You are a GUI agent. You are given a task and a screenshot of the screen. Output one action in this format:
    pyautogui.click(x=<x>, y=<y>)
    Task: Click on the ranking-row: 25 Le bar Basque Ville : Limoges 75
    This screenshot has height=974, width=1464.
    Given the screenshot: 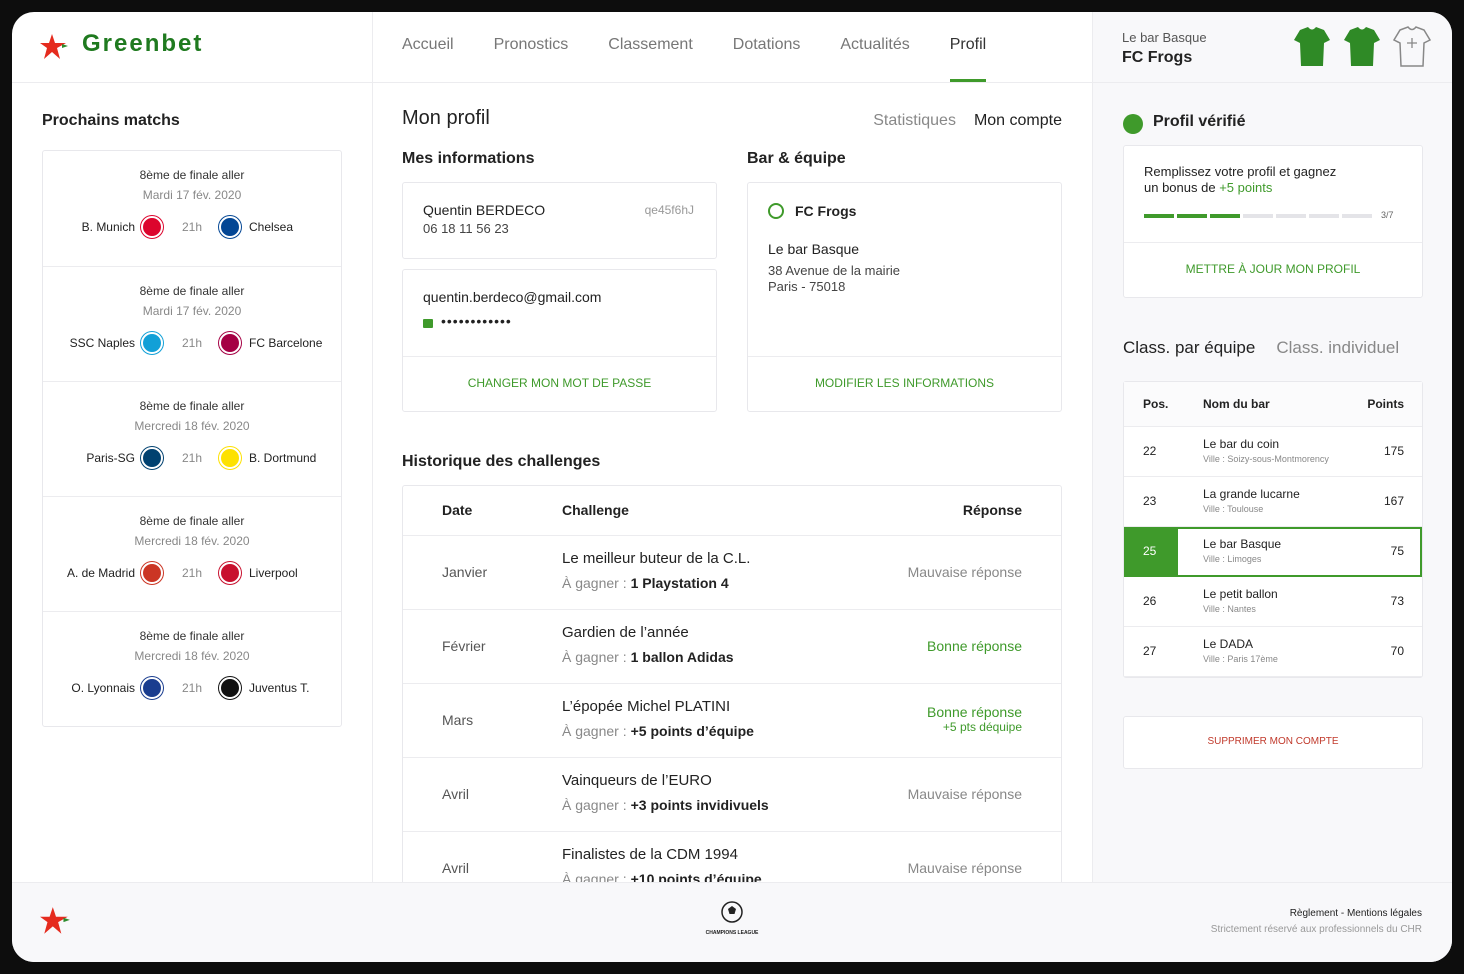 What is the action you would take?
    pyautogui.click(x=1273, y=552)
    